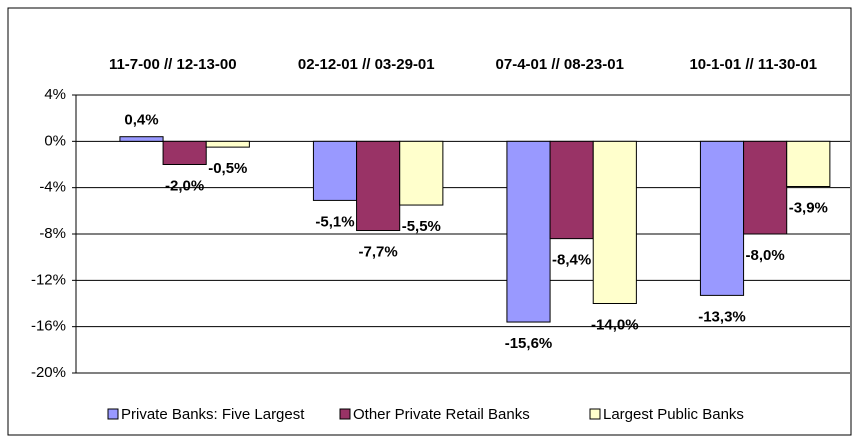 The width and height of the screenshot is (858, 436). I want to click on data-label: -2,0%, so click(184, 185).